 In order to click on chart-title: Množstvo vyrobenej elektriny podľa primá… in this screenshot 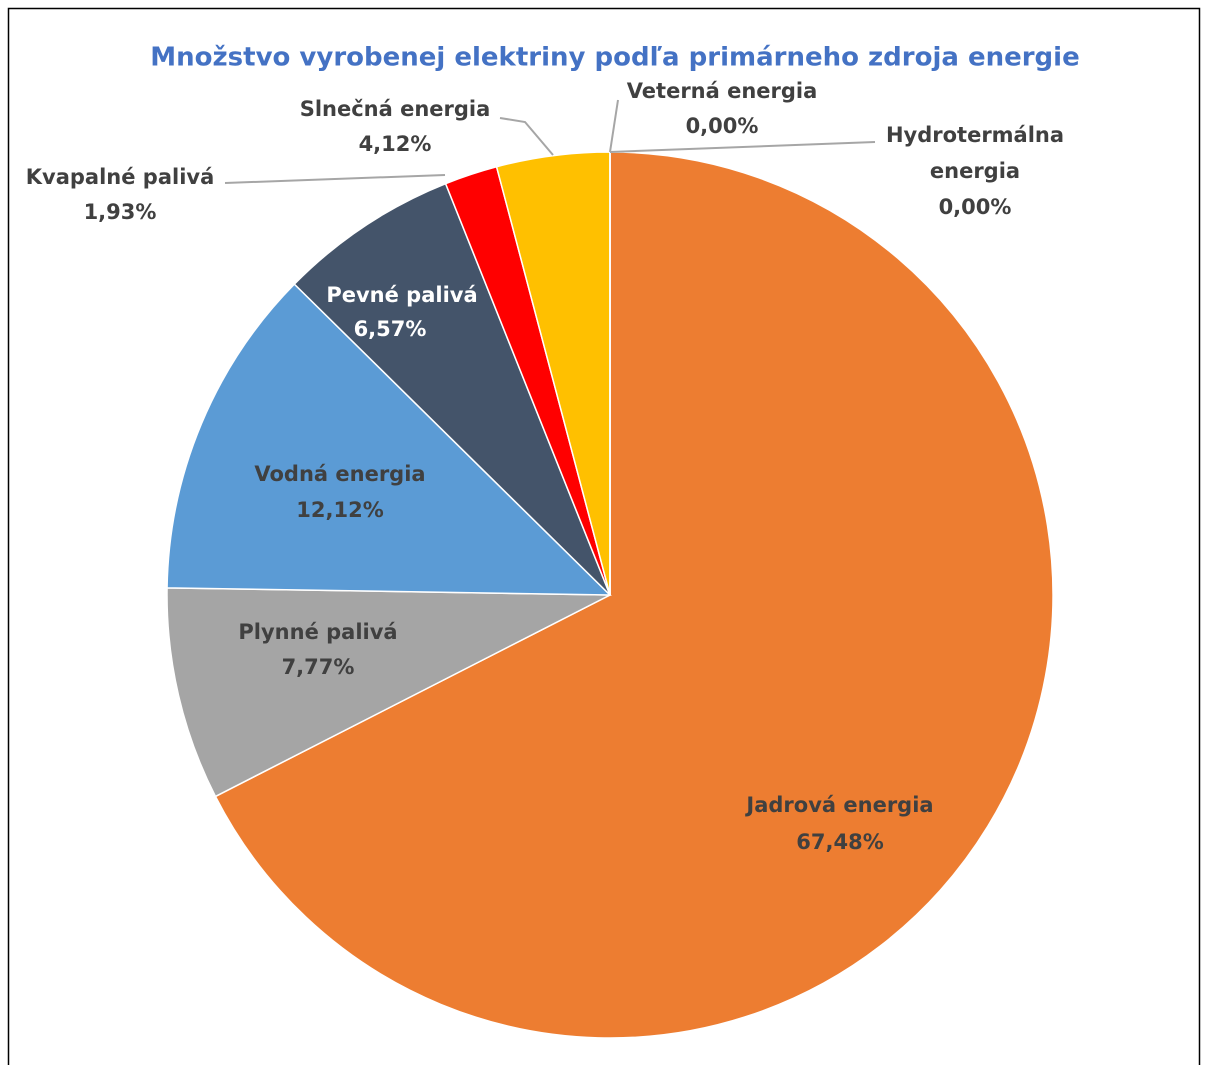, I will do `click(614, 58)`.